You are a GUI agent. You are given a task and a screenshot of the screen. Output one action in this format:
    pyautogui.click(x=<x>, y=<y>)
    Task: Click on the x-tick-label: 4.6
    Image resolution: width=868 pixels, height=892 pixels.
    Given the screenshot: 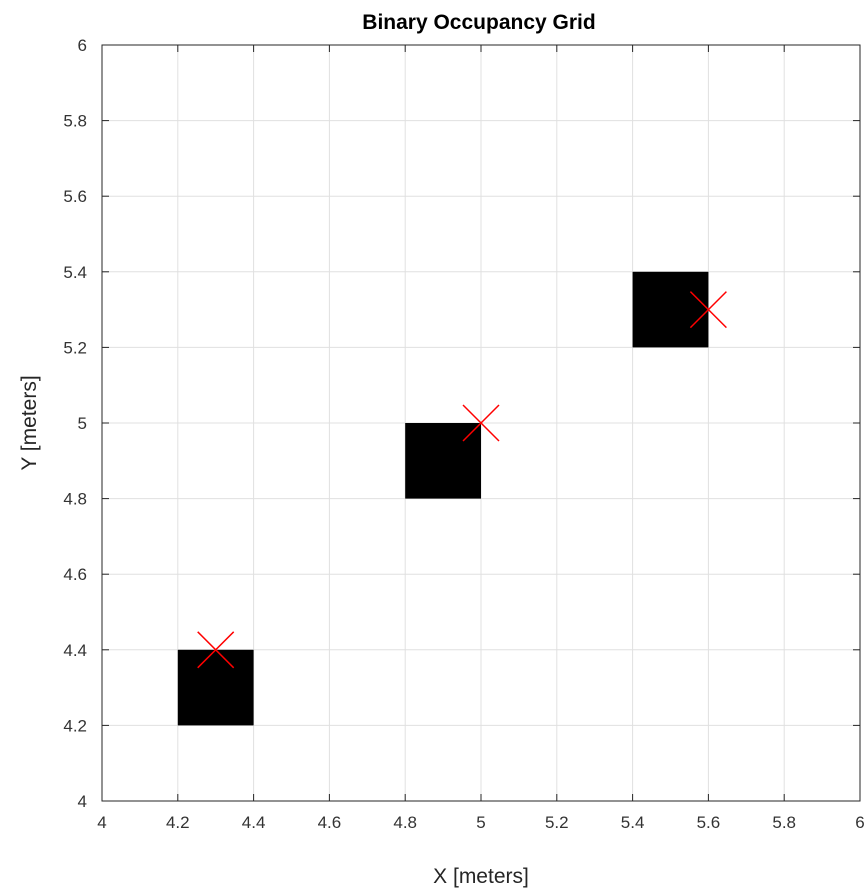 What is the action you would take?
    pyautogui.click(x=330, y=822)
    